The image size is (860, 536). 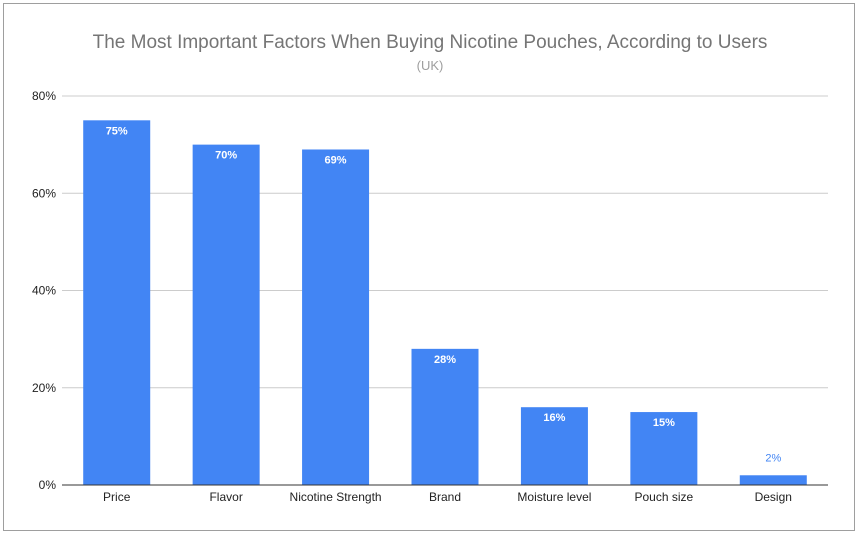 What do you see at coordinates (664, 497) in the screenshot?
I see `x-tick-label: Pouch size` at bounding box center [664, 497].